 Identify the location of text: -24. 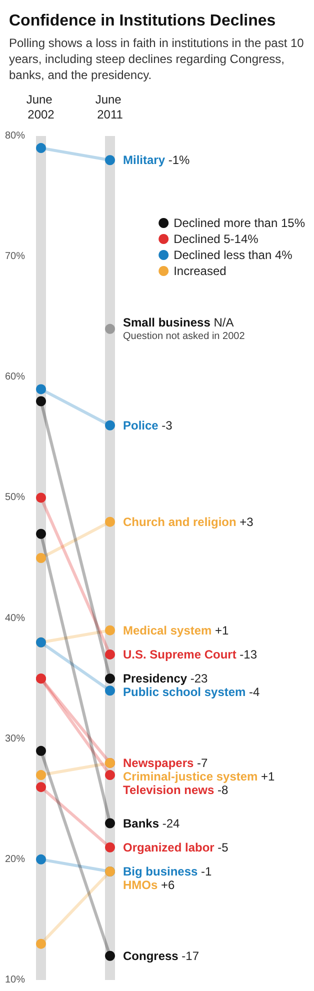
(171, 823).